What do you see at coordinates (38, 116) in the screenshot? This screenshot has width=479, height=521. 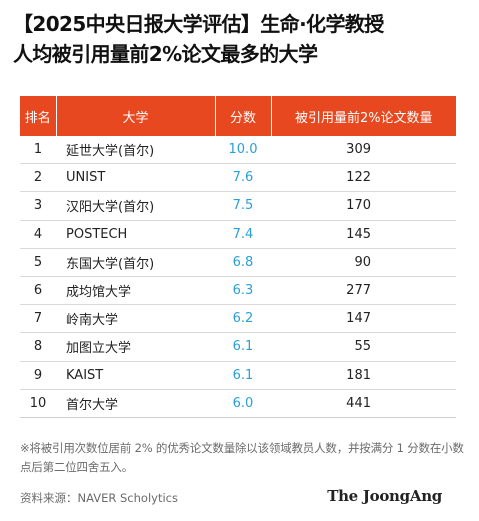 I see `column-header-rank: 排名` at bounding box center [38, 116].